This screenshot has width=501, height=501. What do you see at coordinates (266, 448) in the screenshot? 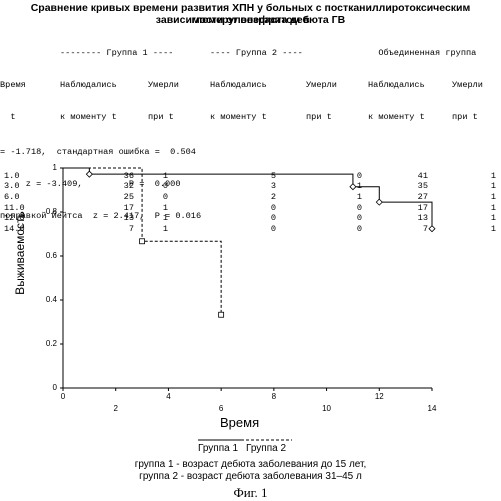
I see `legend-group-2: Группа 2` at bounding box center [266, 448].